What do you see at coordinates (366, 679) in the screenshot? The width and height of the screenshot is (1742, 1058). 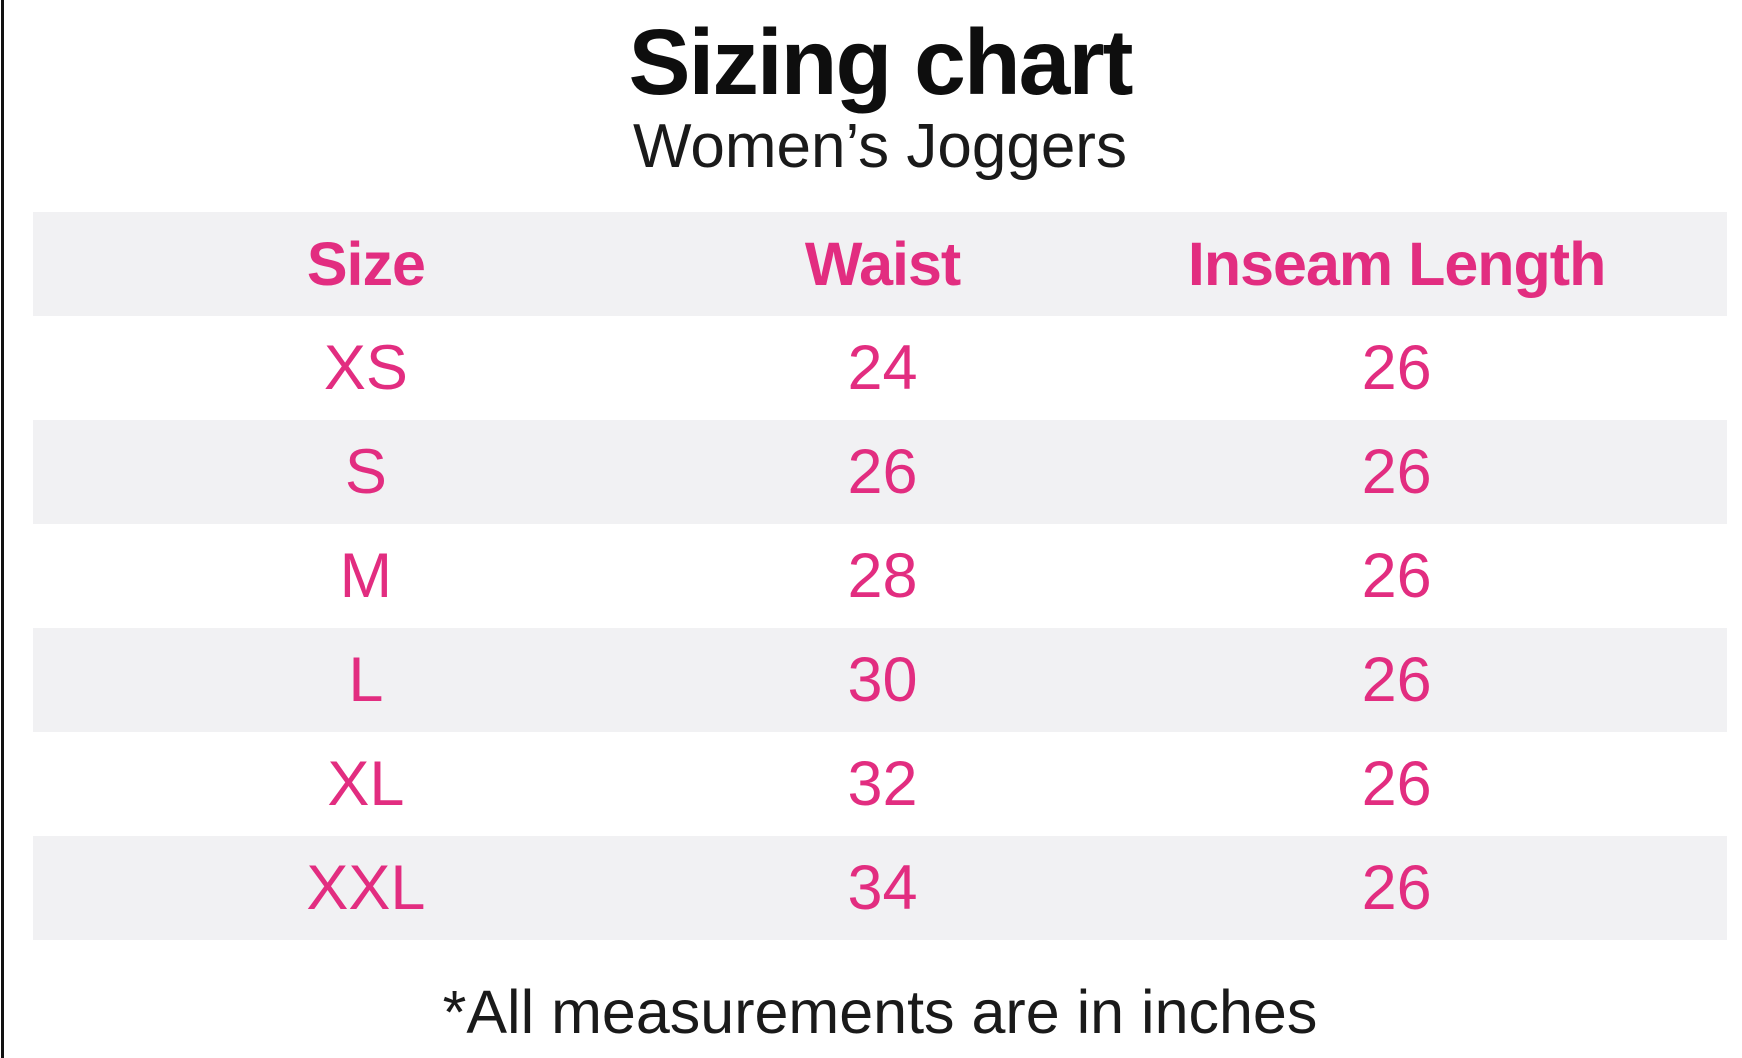 I see `size-cell: L` at bounding box center [366, 679].